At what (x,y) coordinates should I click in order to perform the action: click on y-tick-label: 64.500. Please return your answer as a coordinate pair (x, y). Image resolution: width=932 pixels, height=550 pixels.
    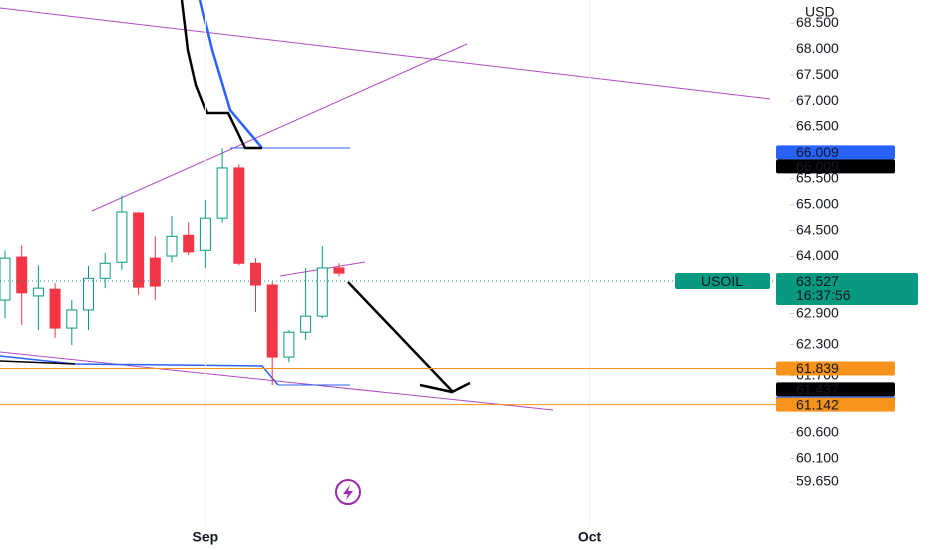
    Looking at the image, I should click on (817, 229).